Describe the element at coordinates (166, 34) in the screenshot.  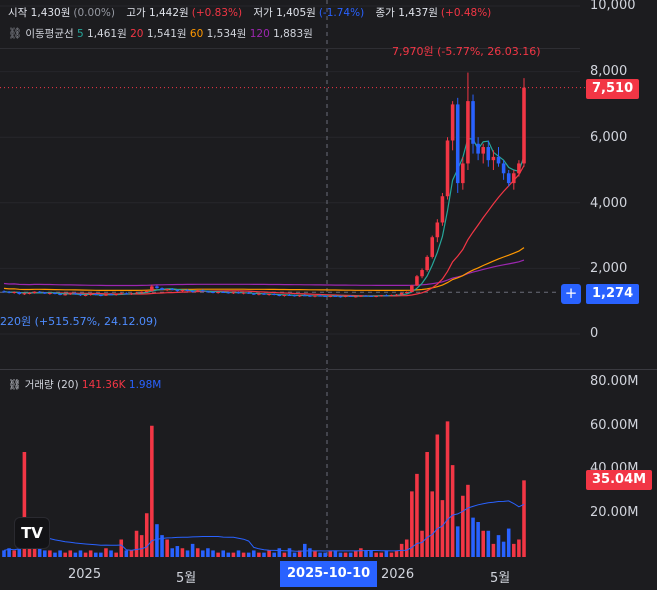
I see `ma20-value: 1,541원` at that location.